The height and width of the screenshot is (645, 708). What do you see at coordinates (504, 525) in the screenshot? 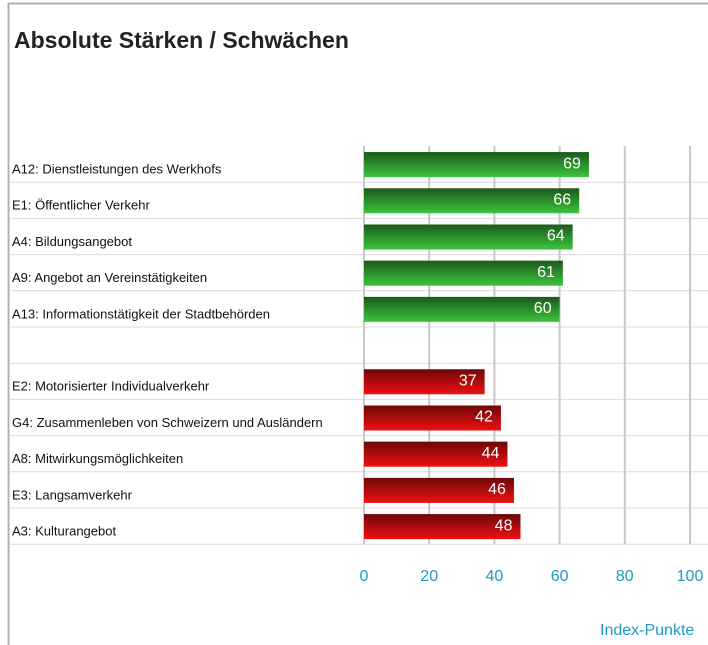
I see `value-label: 48` at bounding box center [504, 525].